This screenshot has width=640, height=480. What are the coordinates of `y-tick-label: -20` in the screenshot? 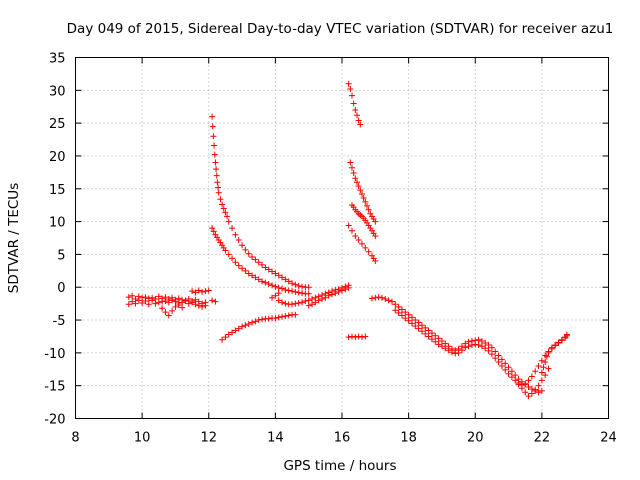 It's located at (54, 420).